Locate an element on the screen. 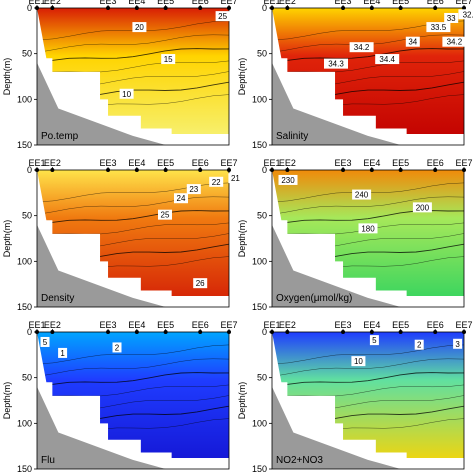 The image size is (474, 474). contour-label: 240 is located at coordinates (362, 195).